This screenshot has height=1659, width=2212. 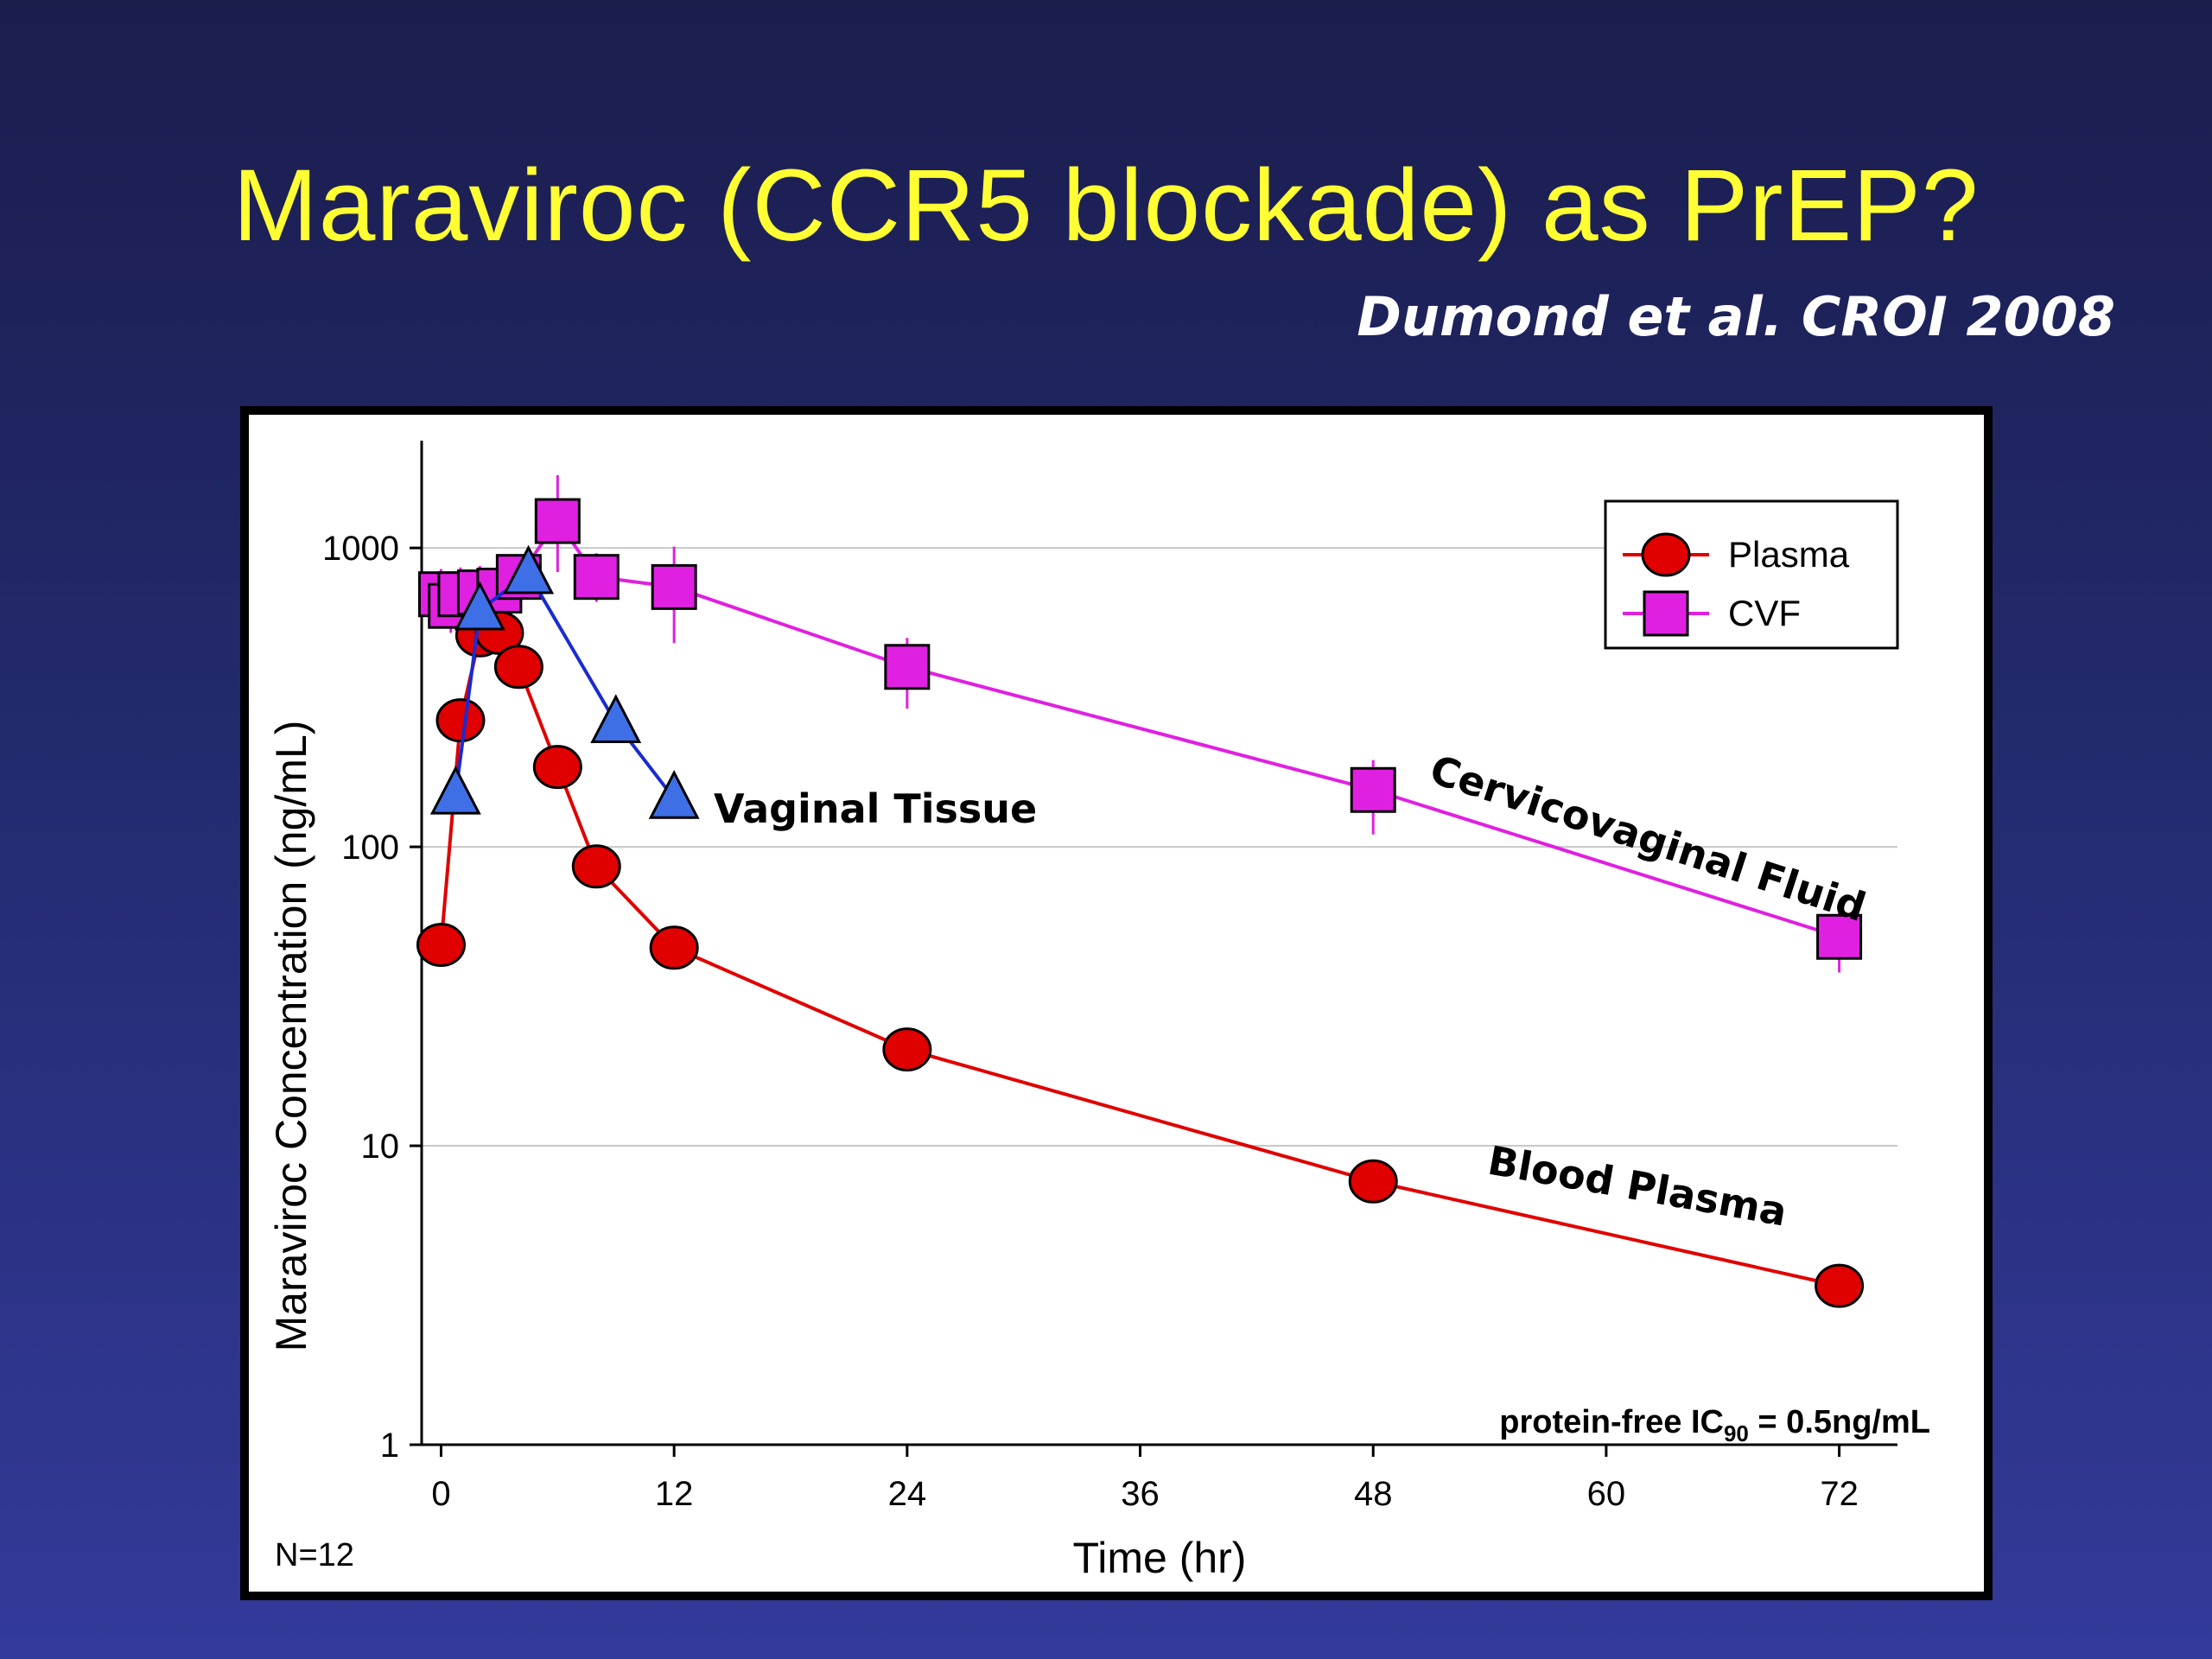 What do you see at coordinates (1648, 838) in the screenshot?
I see `annotation-cervicovaginal-fluid: Cervicovaginal Fluid` at bounding box center [1648, 838].